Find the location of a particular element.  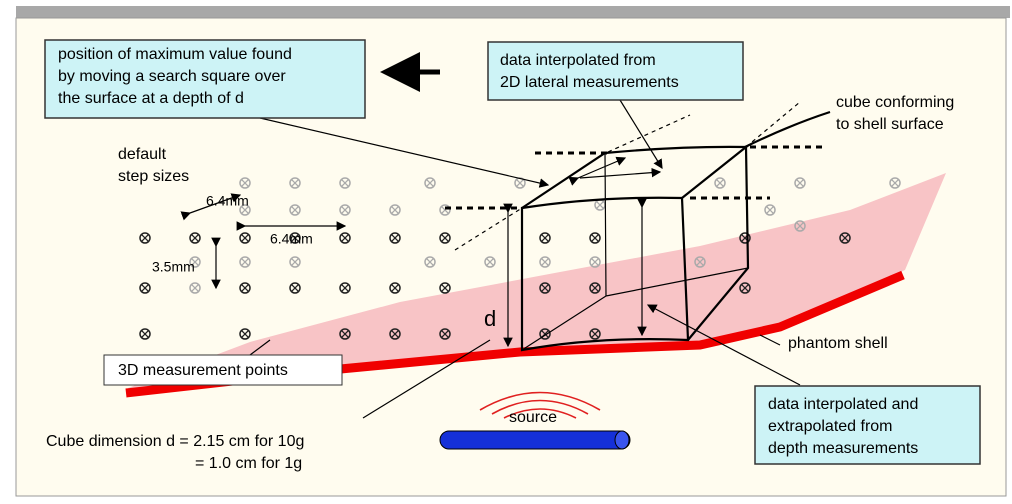

label: by moving a search square over is located at coordinates (172, 76).